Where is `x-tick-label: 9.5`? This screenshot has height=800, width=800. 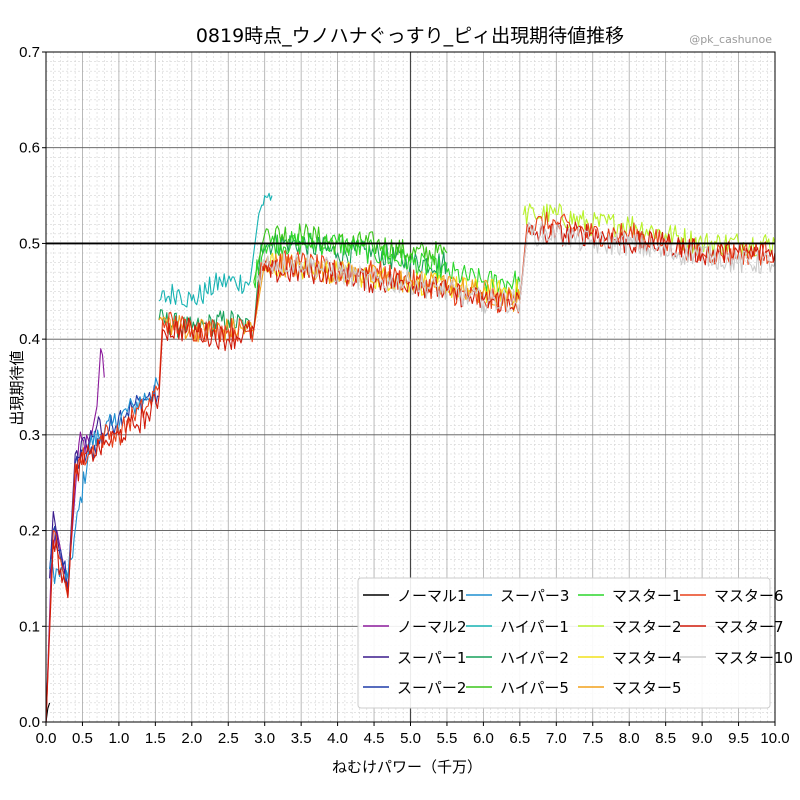 x-tick-label: 9.5 is located at coordinates (738, 738).